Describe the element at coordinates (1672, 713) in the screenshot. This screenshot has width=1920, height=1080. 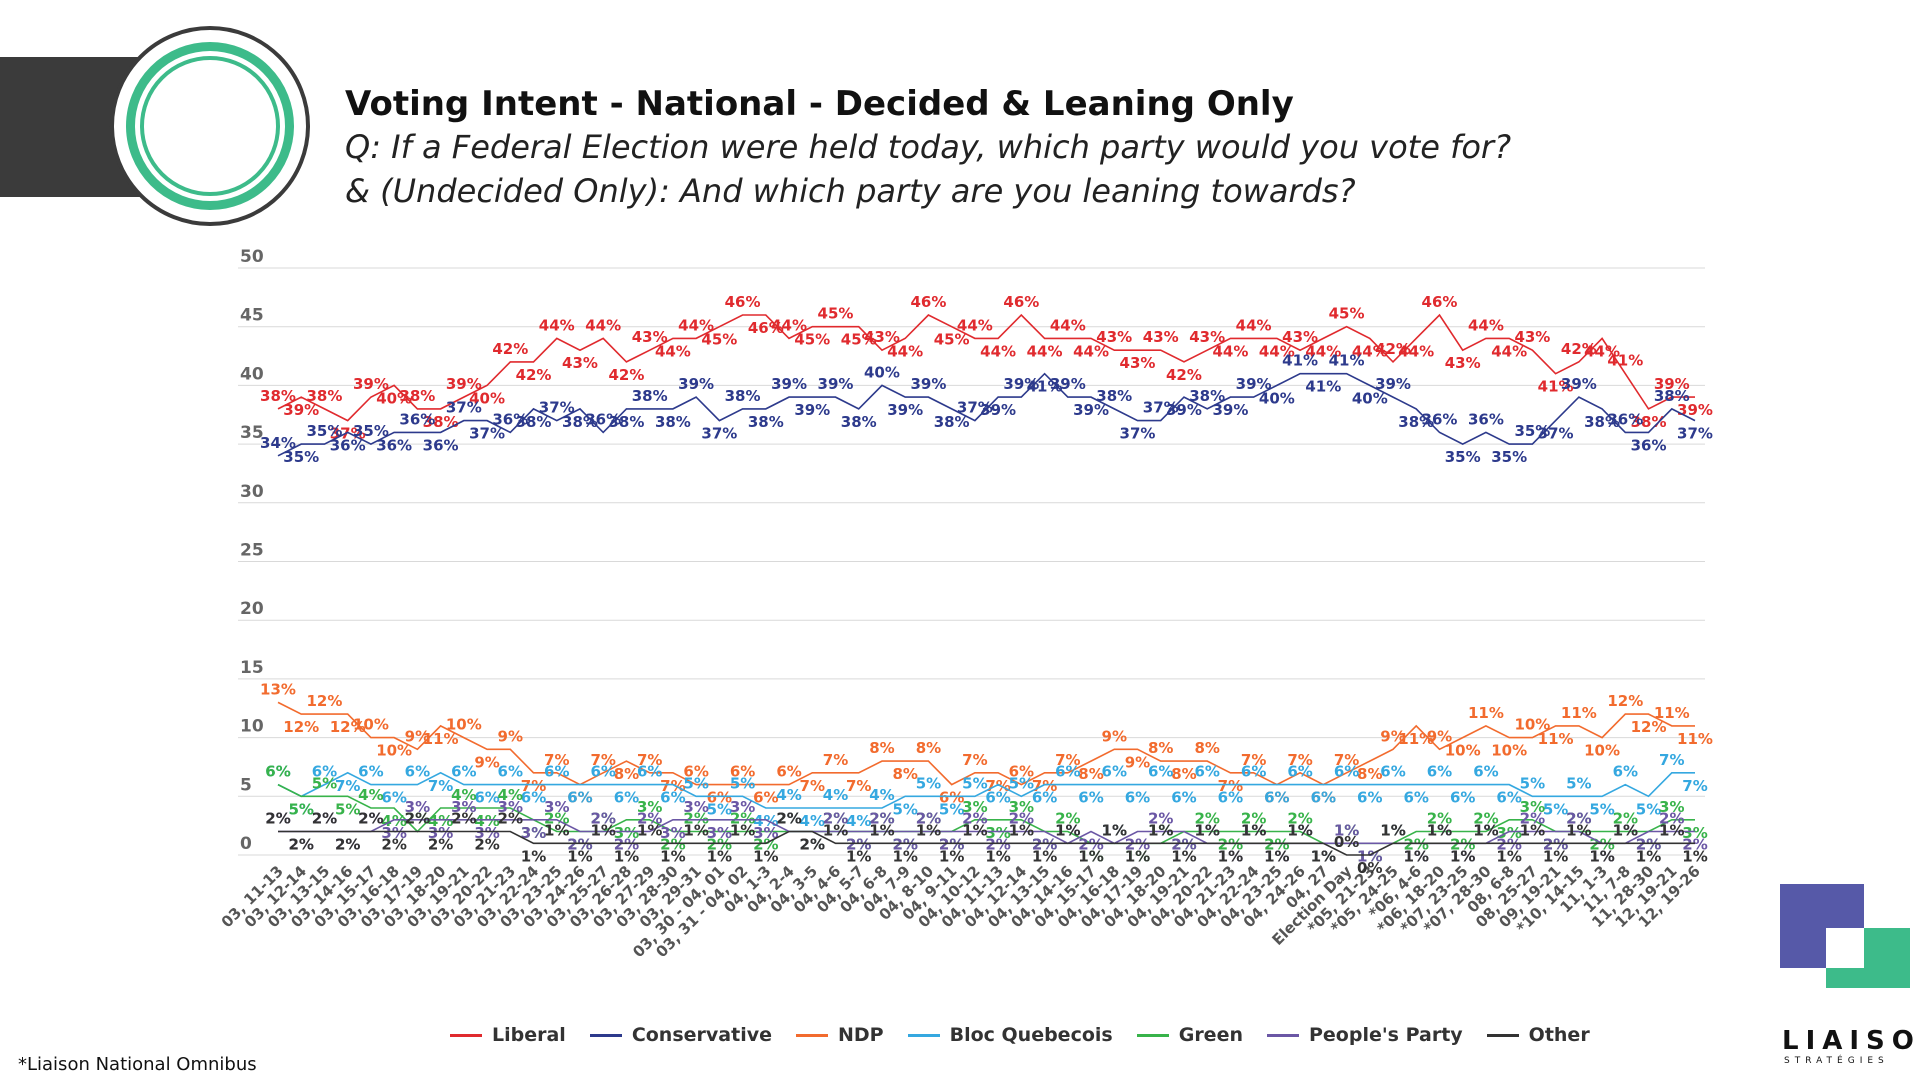
I see `data-label: 11%` at that location.